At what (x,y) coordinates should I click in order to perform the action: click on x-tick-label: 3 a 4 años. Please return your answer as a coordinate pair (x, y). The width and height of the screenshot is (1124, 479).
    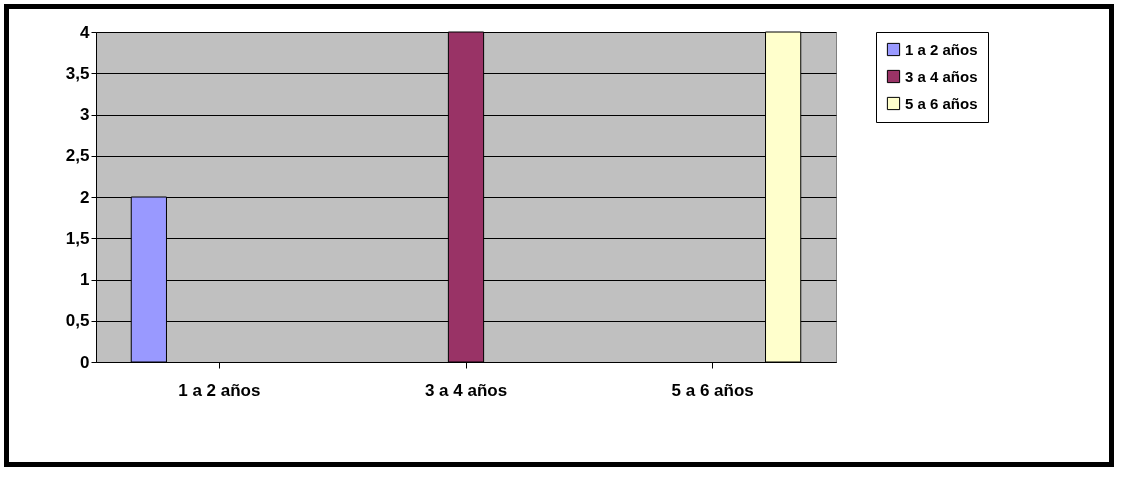
    Looking at the image, I should click on (466, 390).